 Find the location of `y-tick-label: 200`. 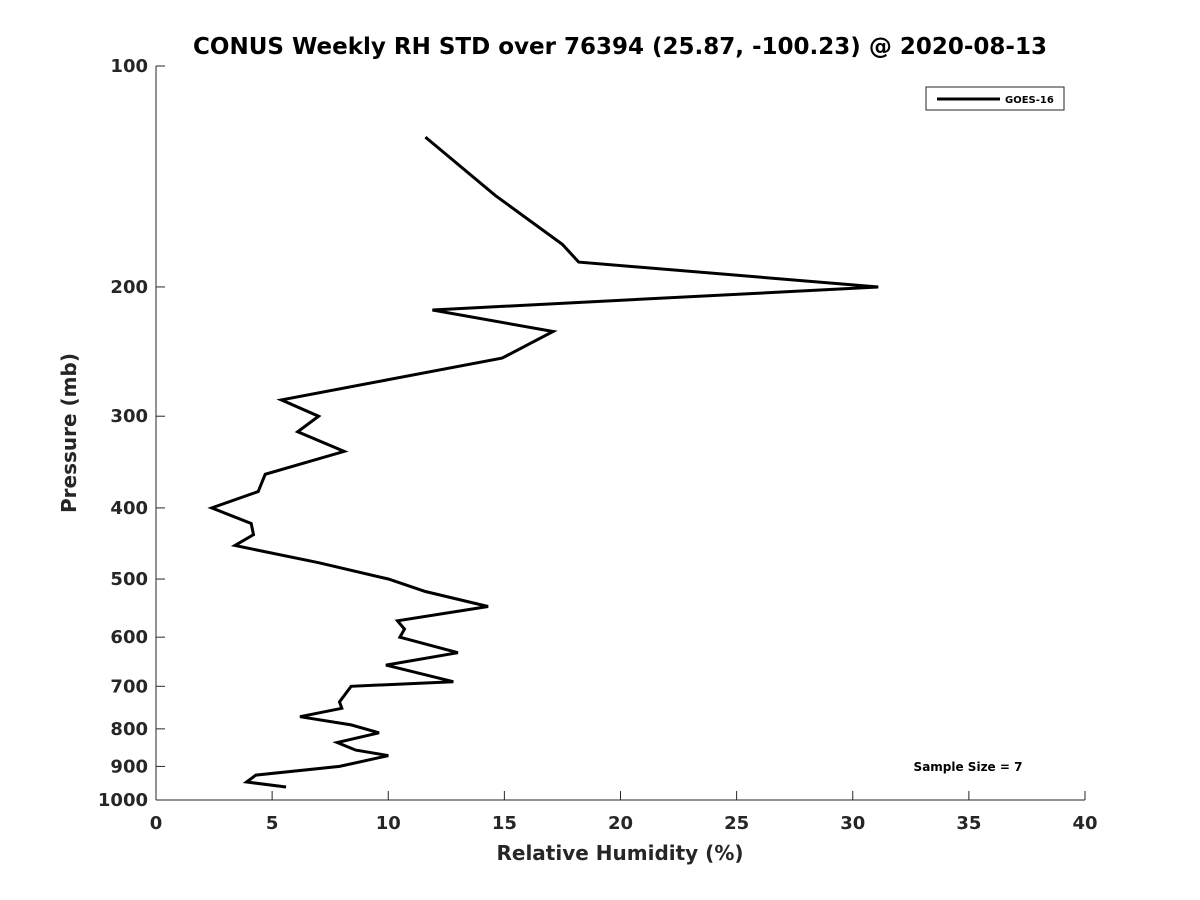

y-tick-label: 200 is located at coordinates (129, 287).